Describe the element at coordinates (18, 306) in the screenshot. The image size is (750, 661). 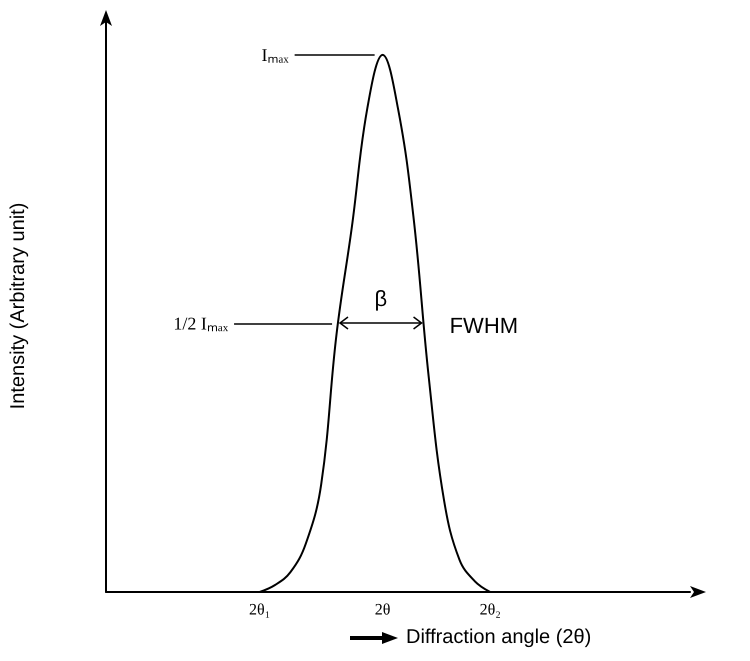
I see `y-axis-title: Intensity (Arbitrary unit)` at that location.